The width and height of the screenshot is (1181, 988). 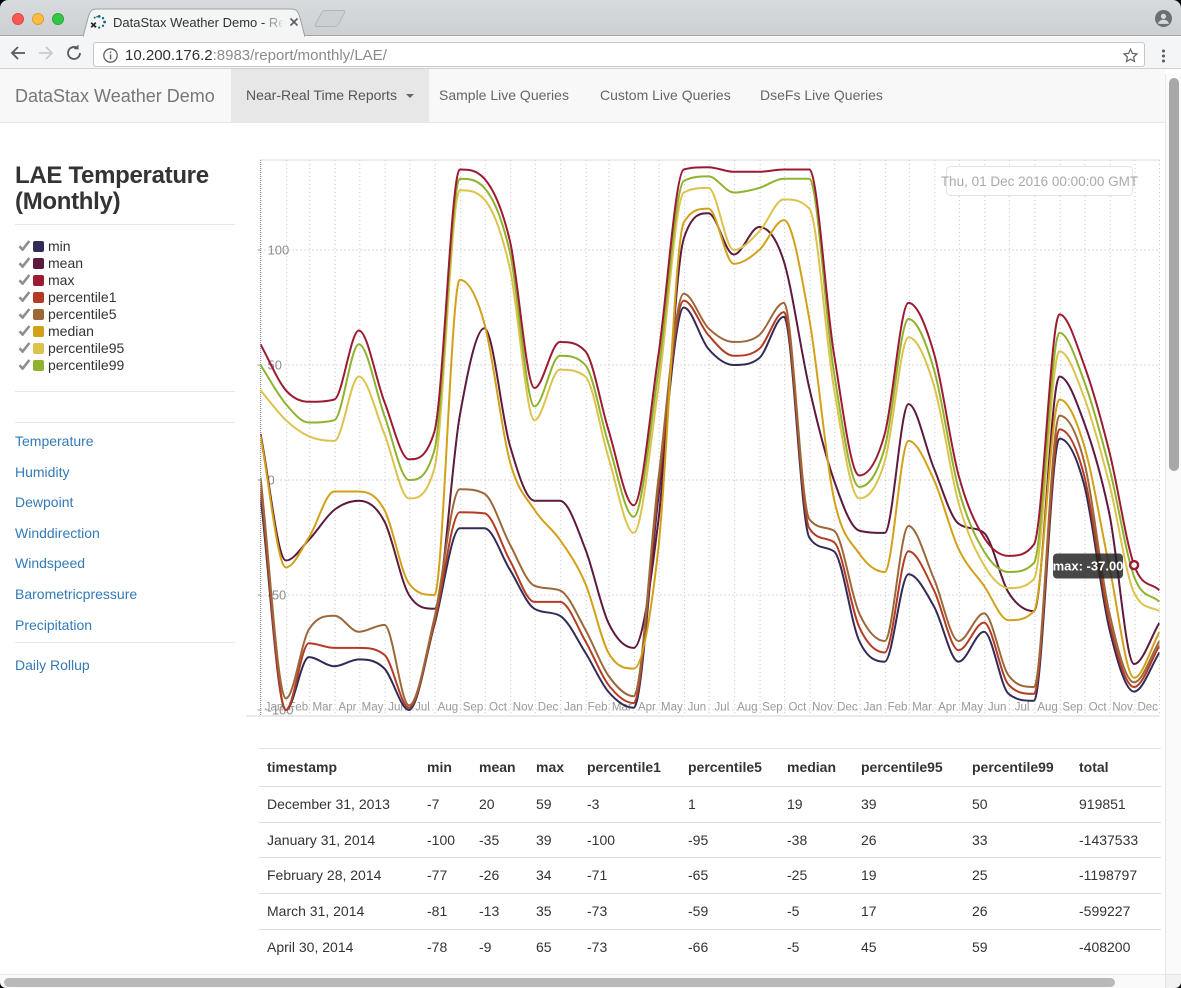 I want to click on svg-text: -100, so click(x=281, y=710).